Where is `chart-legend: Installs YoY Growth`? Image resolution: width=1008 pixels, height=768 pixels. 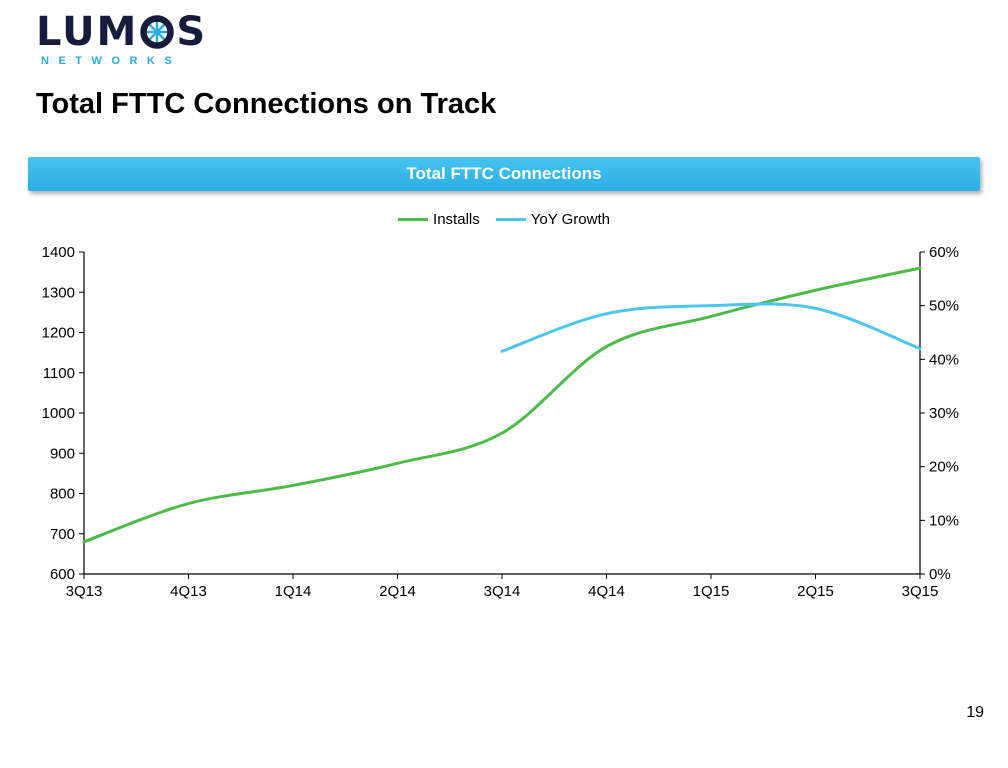
chart-legend: Installs YoY Growth is located at coordinates (504, 219).